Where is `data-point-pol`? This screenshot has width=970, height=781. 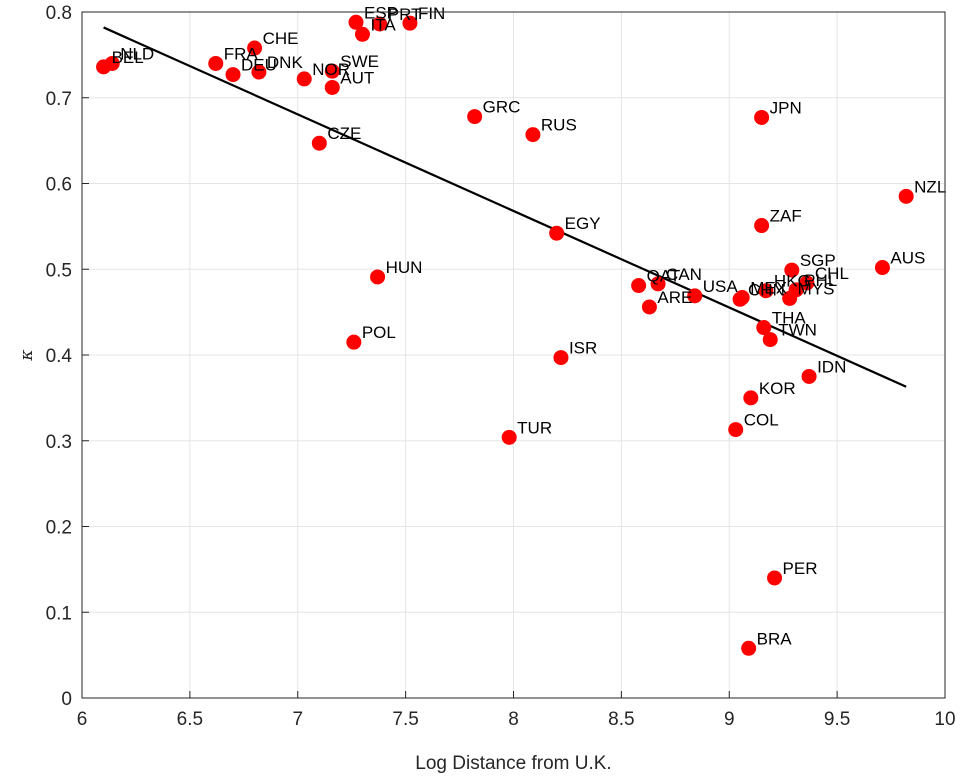 data-point-pol is located at coordinates (354, 342).